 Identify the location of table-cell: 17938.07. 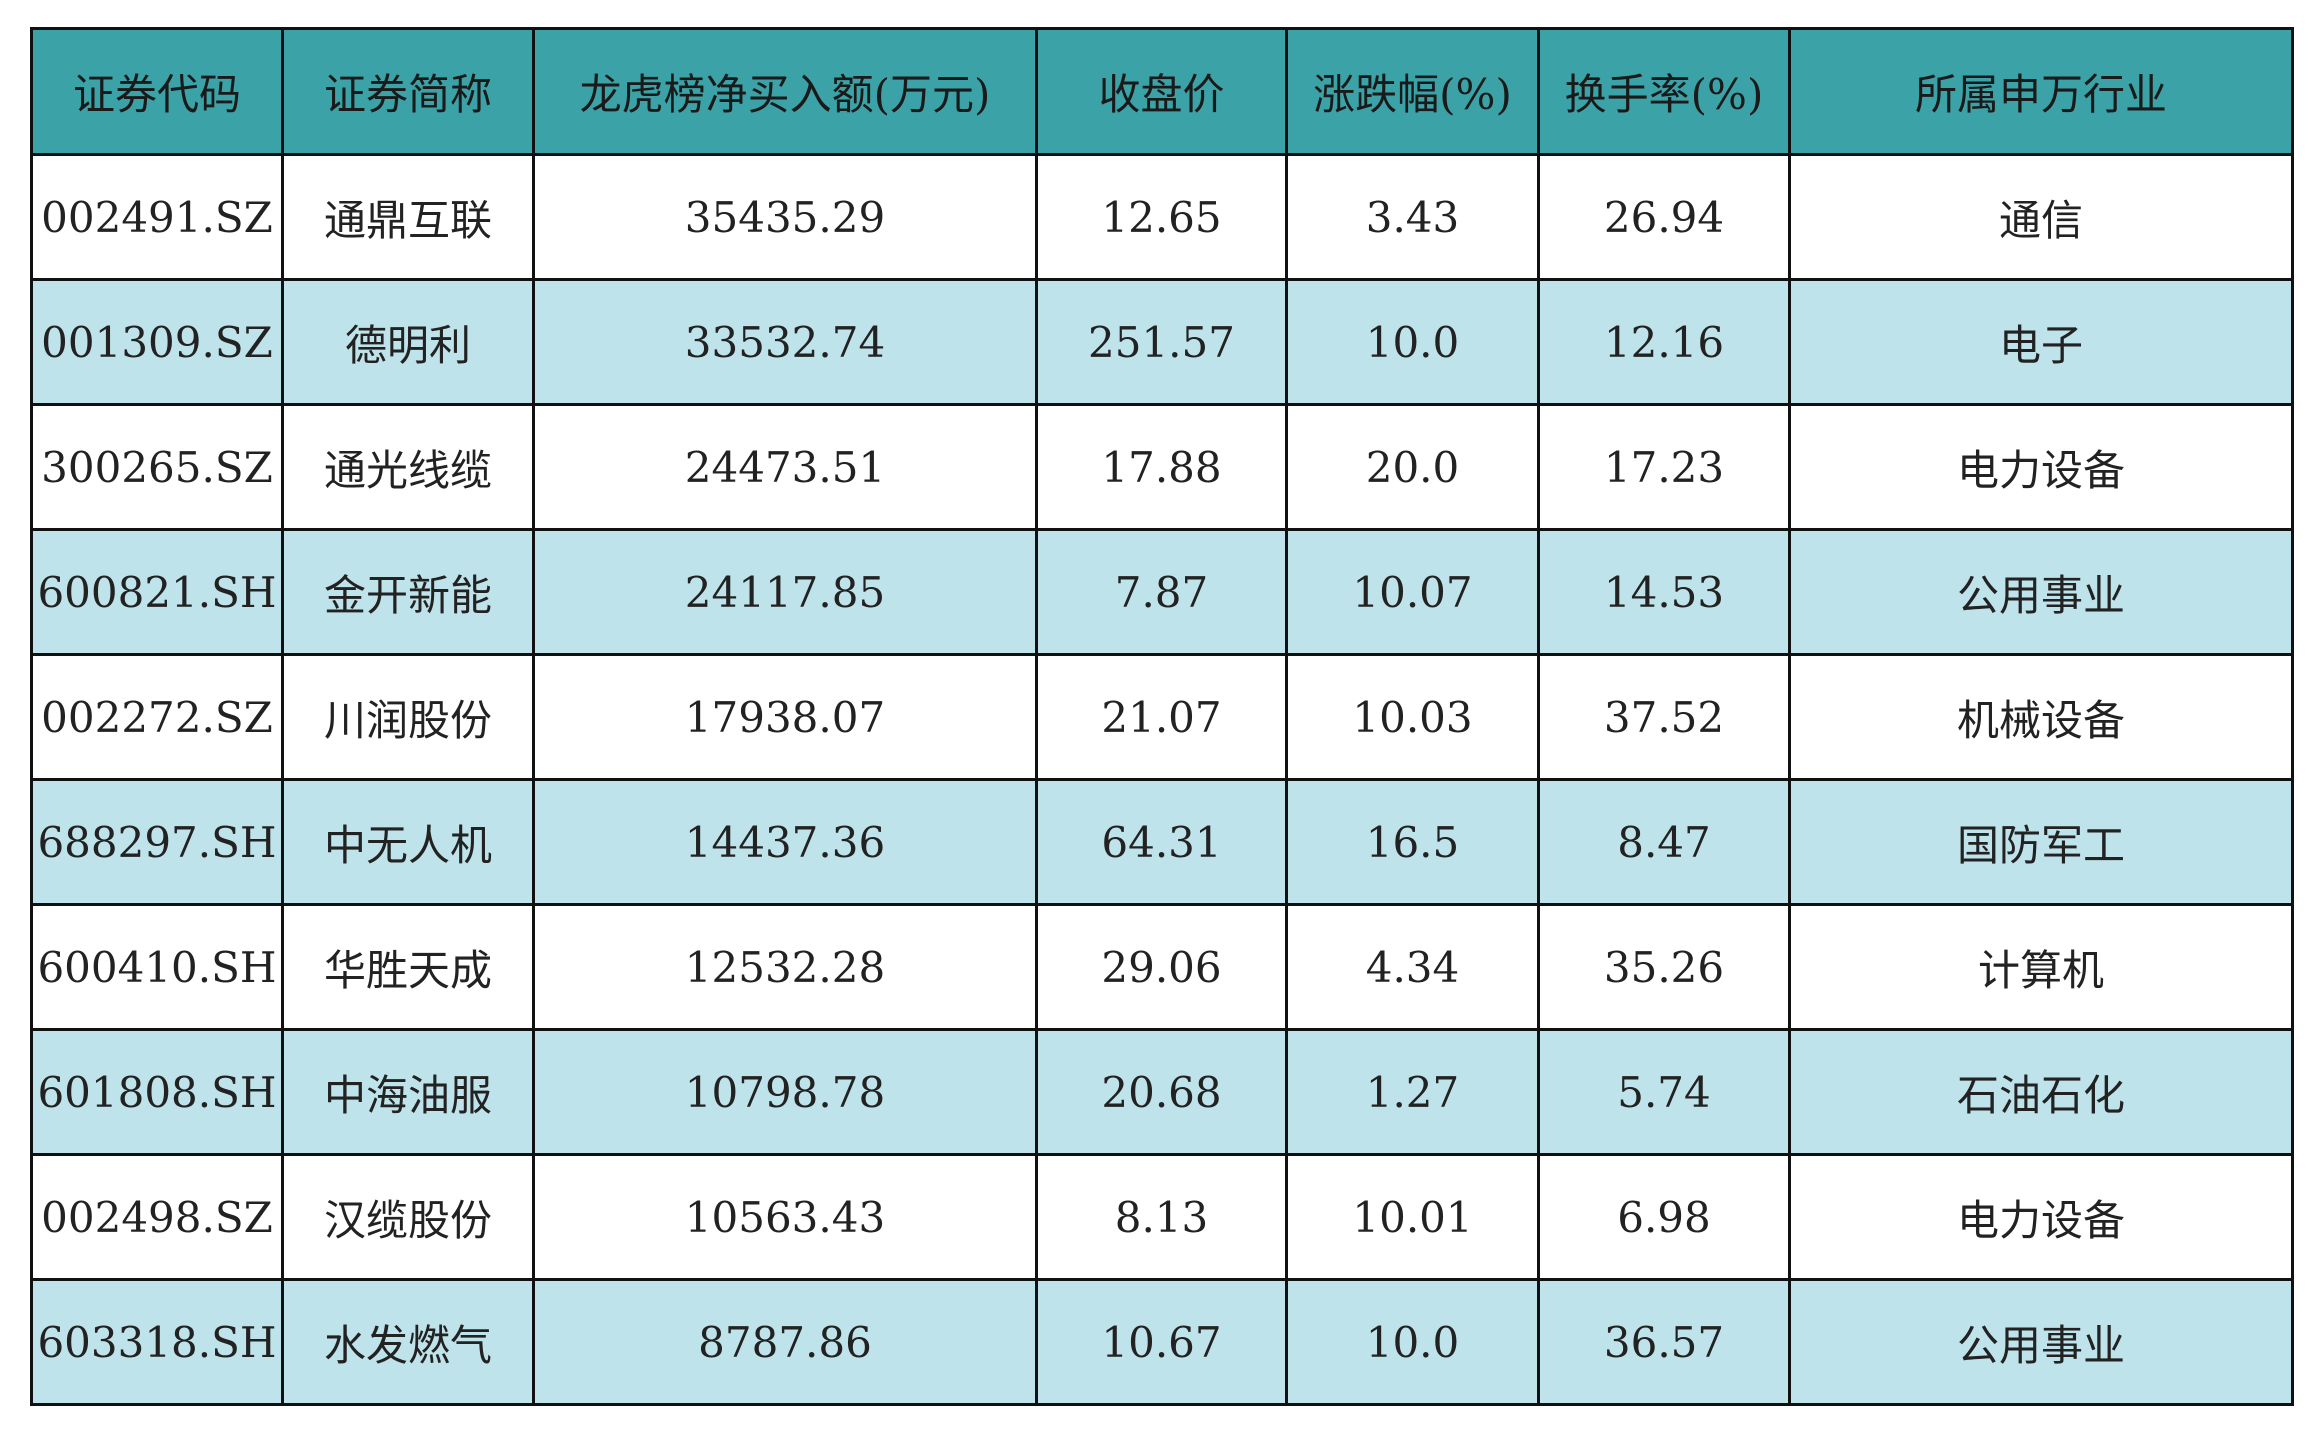
(785, 717).